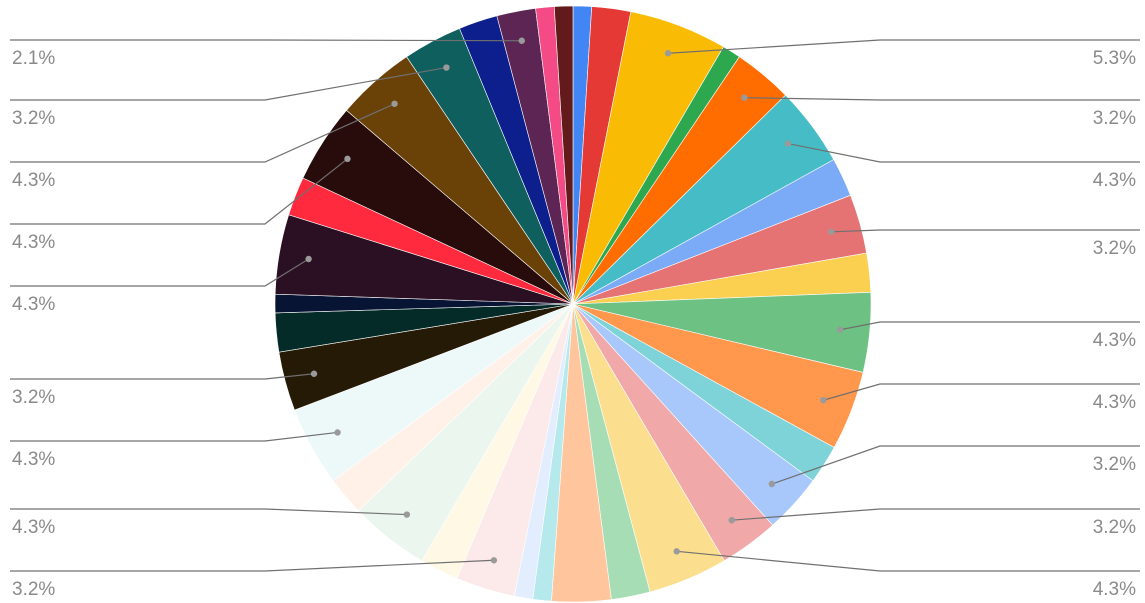 This screenshot has height=603, width=1145. Describe the element at coordinates (1114, 527) in the screenshot. I see `slice-label-13: 3.2%` at that location.